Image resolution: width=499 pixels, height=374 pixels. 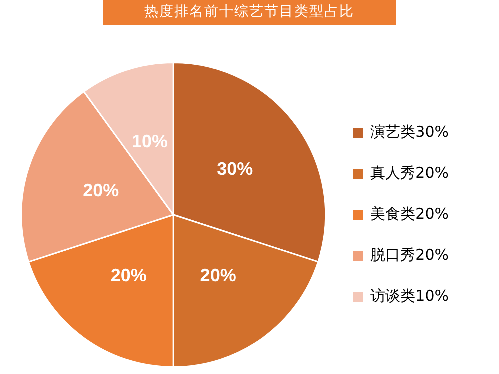 I want to click on legend-label: 脱口秀20%, so click(x=410, y=255).